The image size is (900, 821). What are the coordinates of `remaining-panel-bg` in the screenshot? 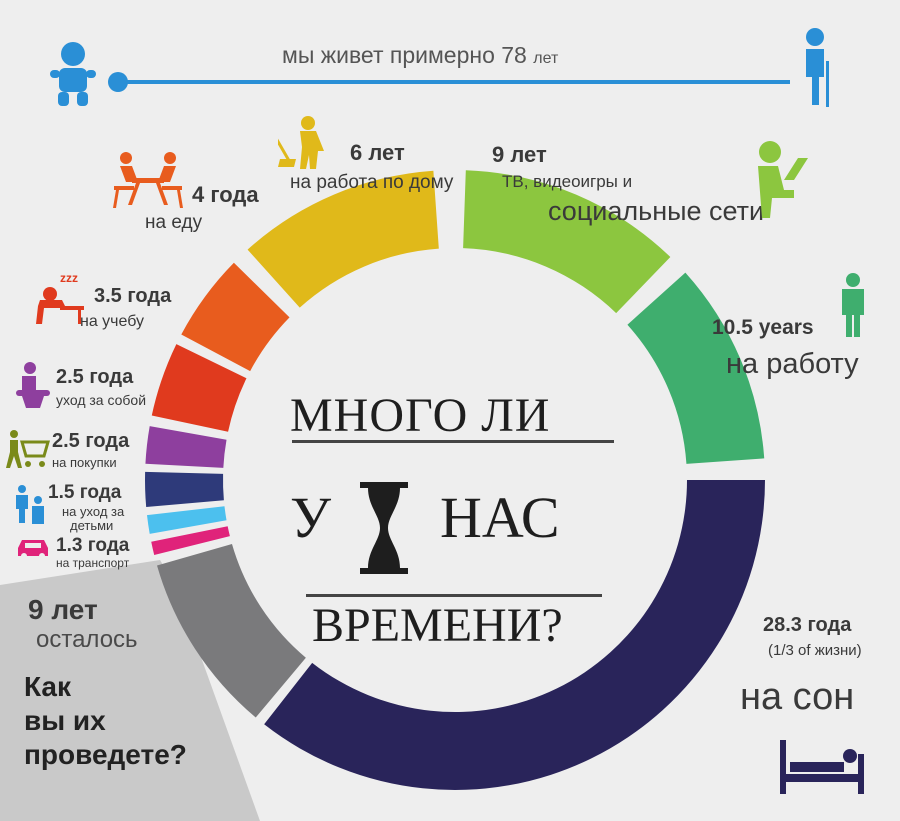 It's located at (130, 690).